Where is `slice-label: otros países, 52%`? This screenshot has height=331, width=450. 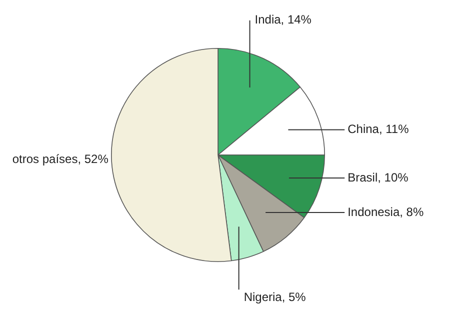 slice-label: otros países, 52% is located at coordinates (60, 159).